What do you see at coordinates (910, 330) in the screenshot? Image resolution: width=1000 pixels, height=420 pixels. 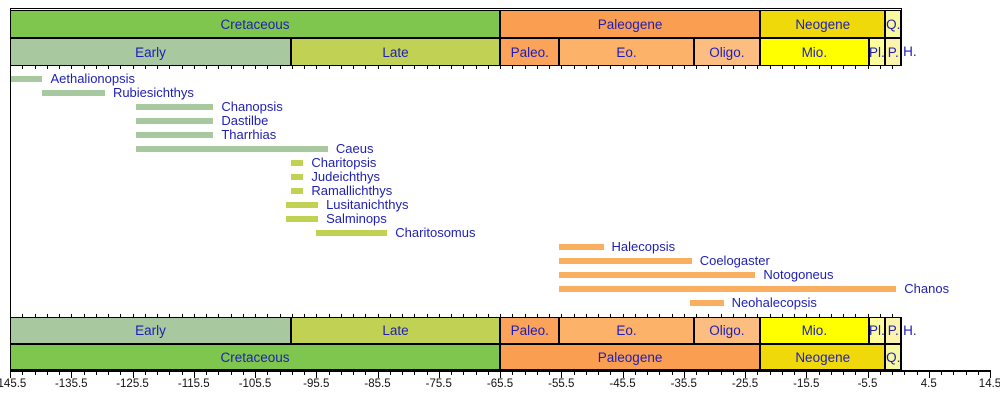 I see `bottom-epoch-label-h: H.` at bounding box center [910, 330].